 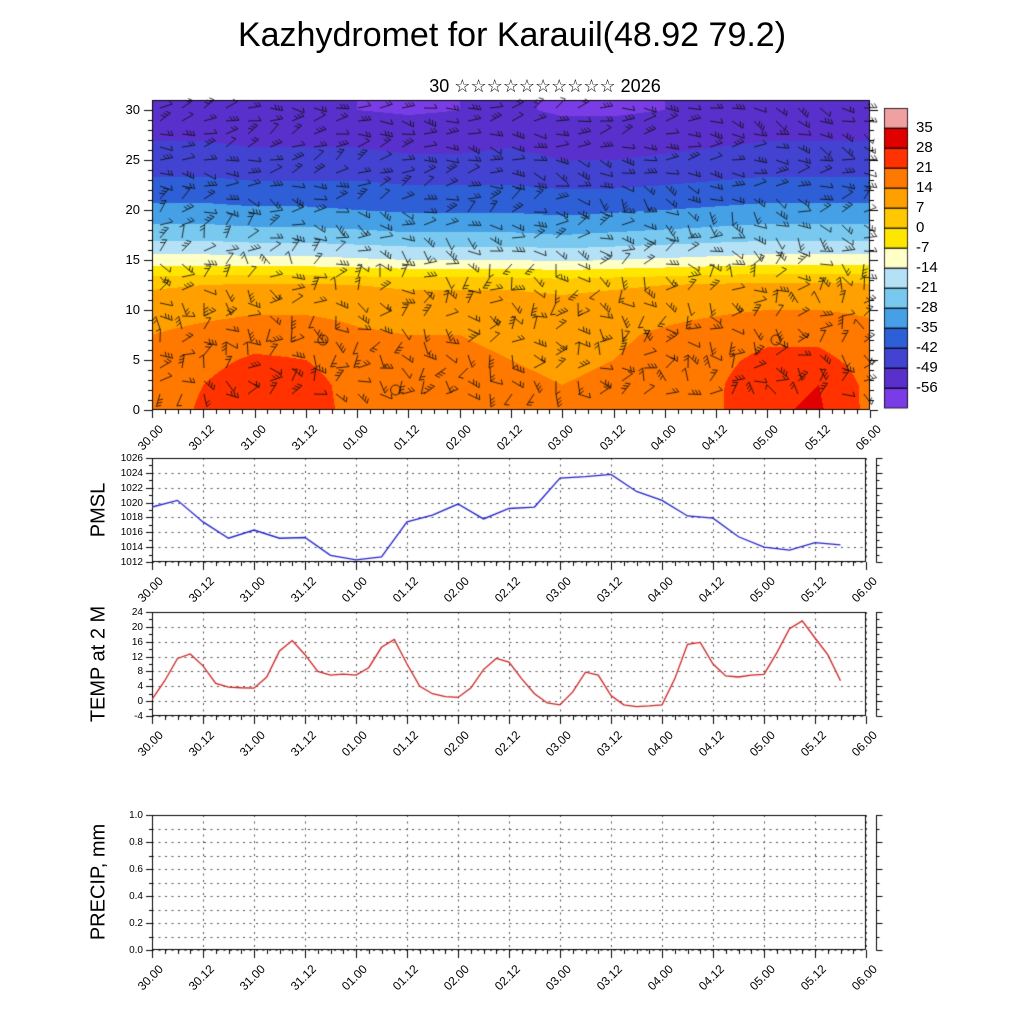 I want to click on precip-axis-title: PRECIP, mm, so click(x=98, y=882).